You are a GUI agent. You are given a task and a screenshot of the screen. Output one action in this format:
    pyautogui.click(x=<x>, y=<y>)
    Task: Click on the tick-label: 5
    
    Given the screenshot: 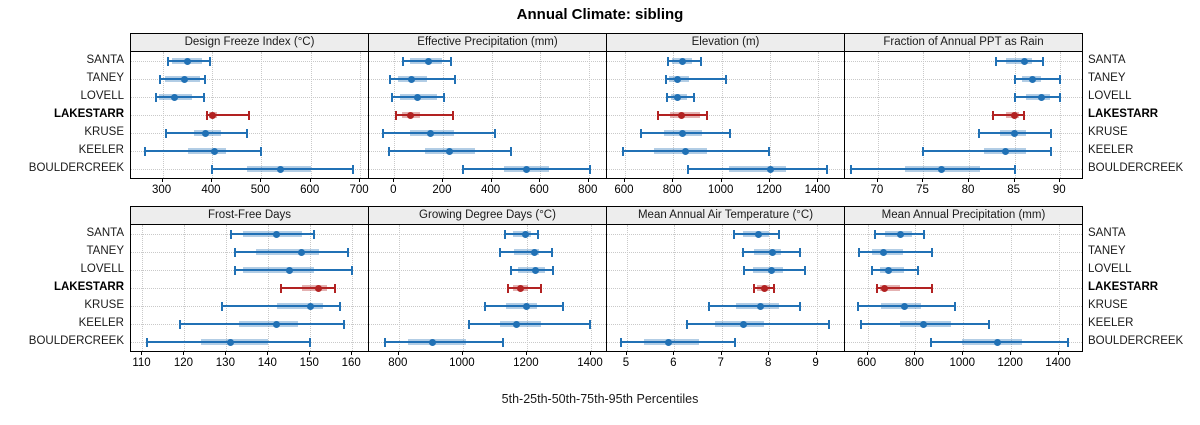 What is the action you would take?
    pyautogui.click(x=626, y=363)
    